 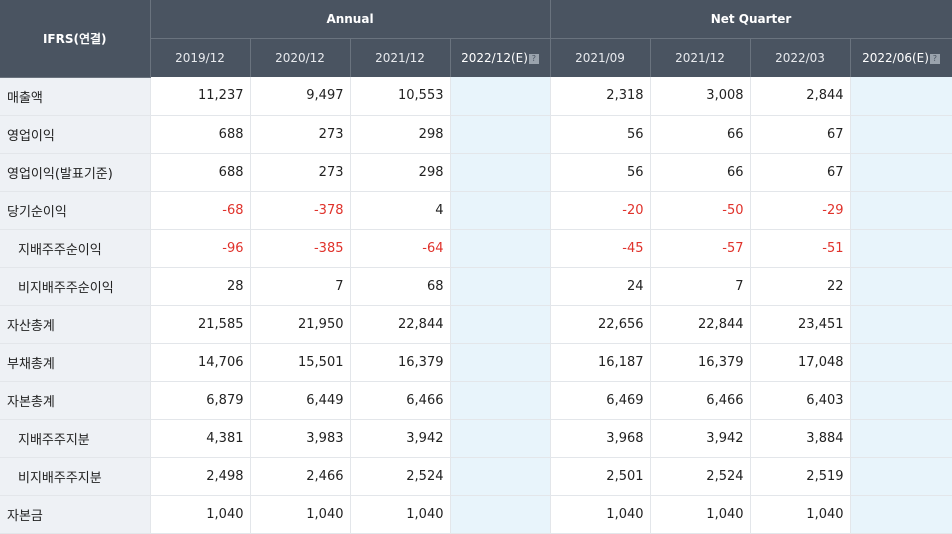 What do you see at coordinates (75, 134) in the screenshot?
I see `row-label: 영업이익` at bounding box center [75, 134].